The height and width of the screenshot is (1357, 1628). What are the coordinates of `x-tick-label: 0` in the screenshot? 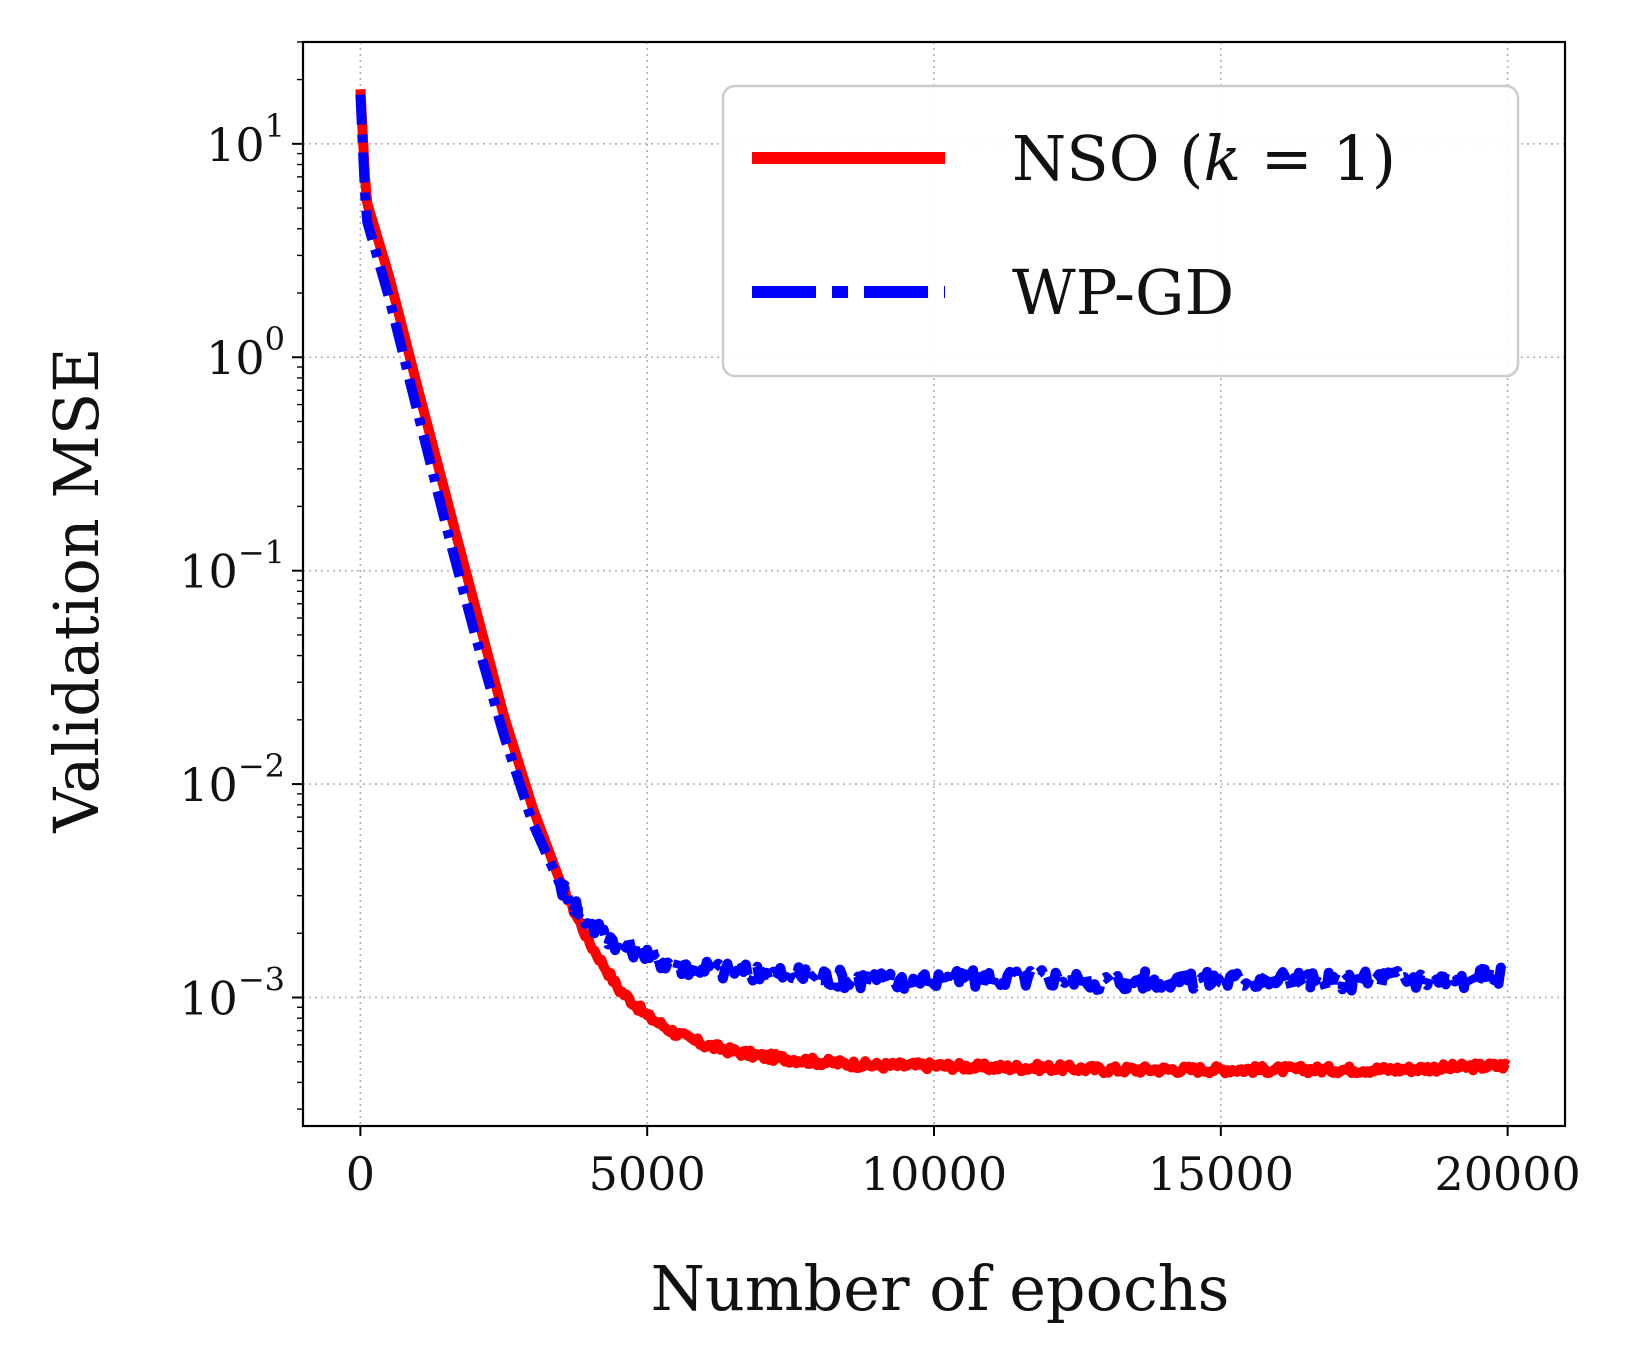 It's located at (360, 1174).